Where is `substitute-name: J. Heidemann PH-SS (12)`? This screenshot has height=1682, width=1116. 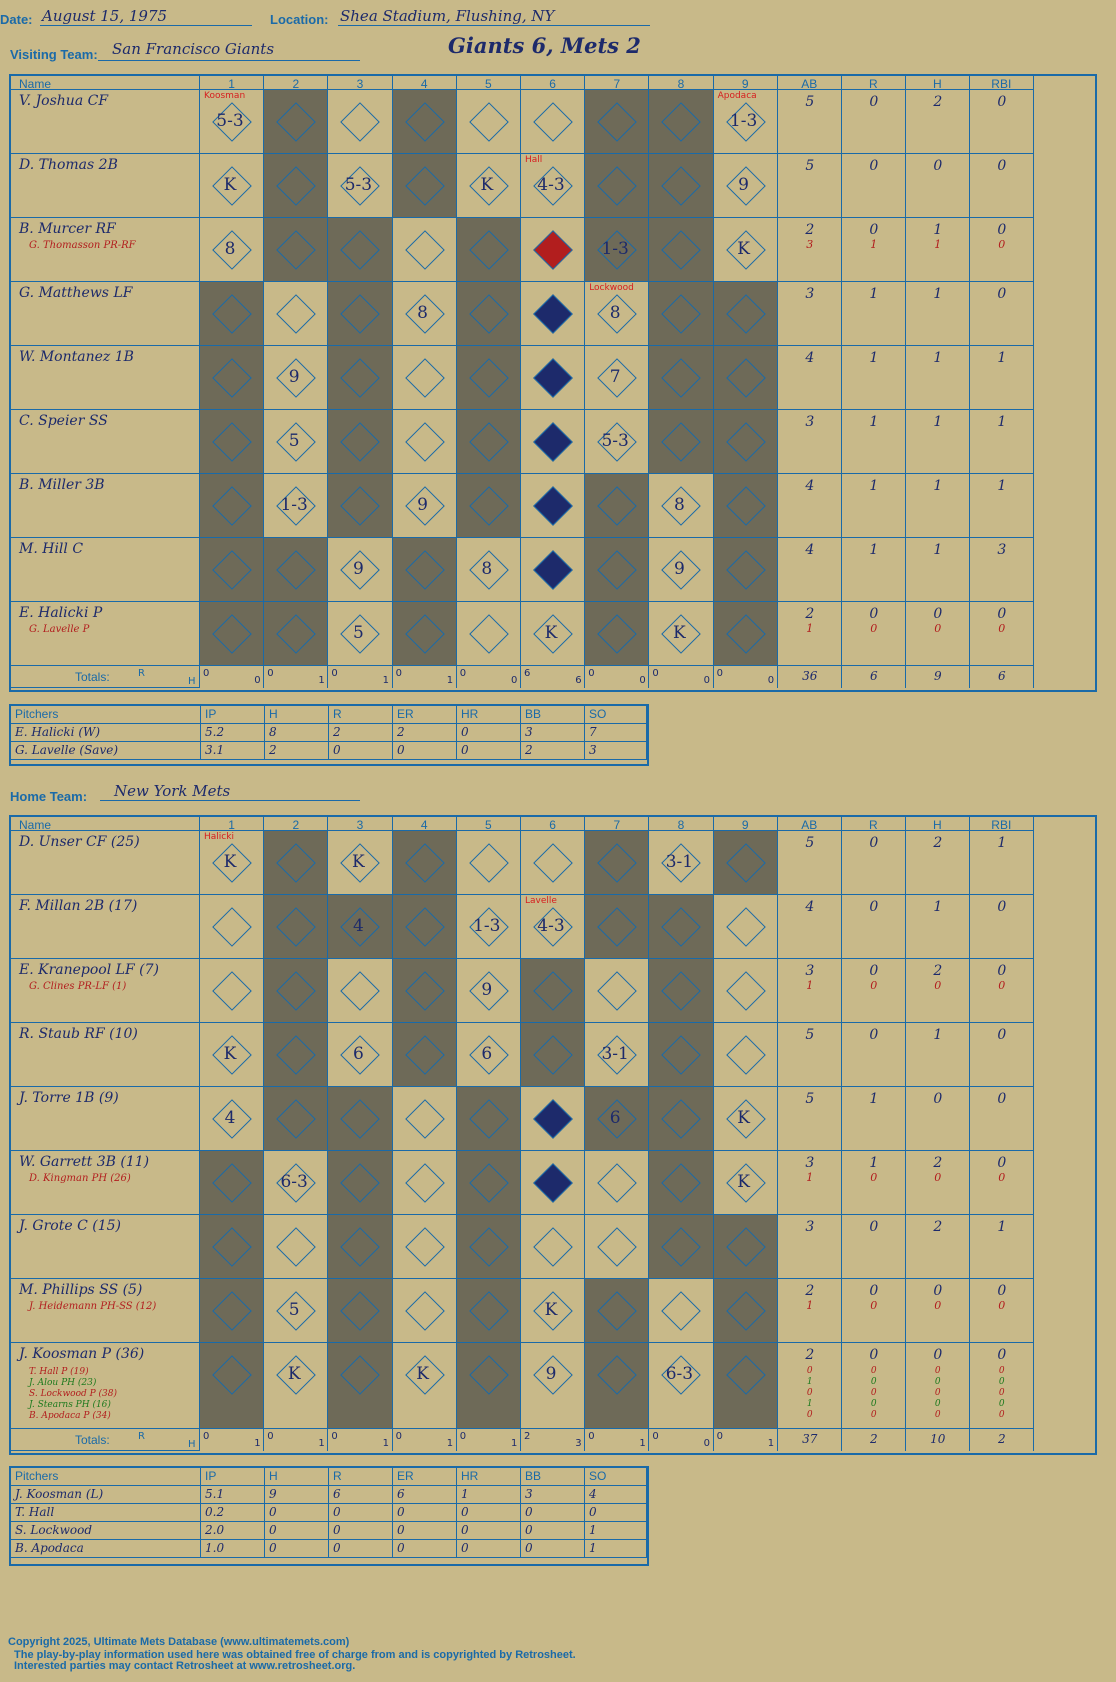
substitute-name: J. Heidemann PH-SS (12) is located at coordinates (93, 1306).